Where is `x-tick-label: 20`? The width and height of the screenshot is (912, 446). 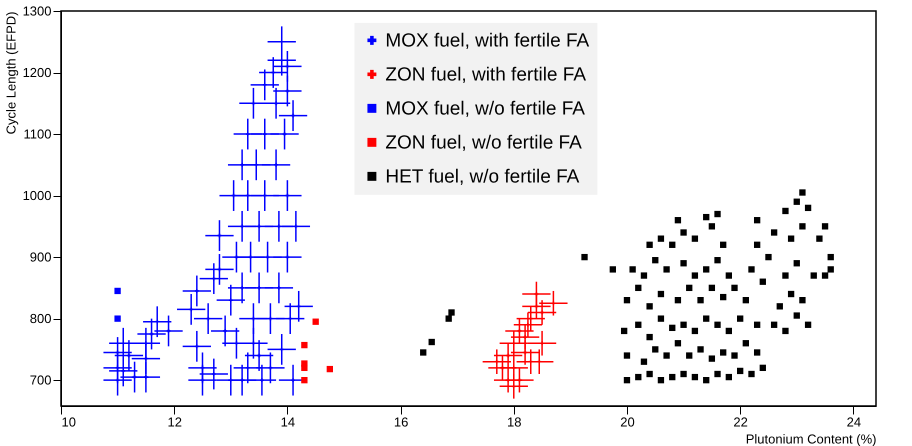 x-tick-label: 20 is located at coordinates (627, 422).